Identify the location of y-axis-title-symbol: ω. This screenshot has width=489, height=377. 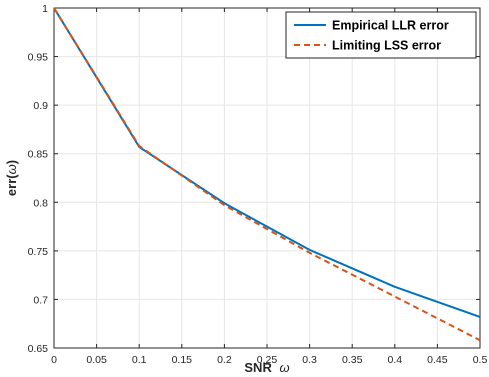
(11, 169).